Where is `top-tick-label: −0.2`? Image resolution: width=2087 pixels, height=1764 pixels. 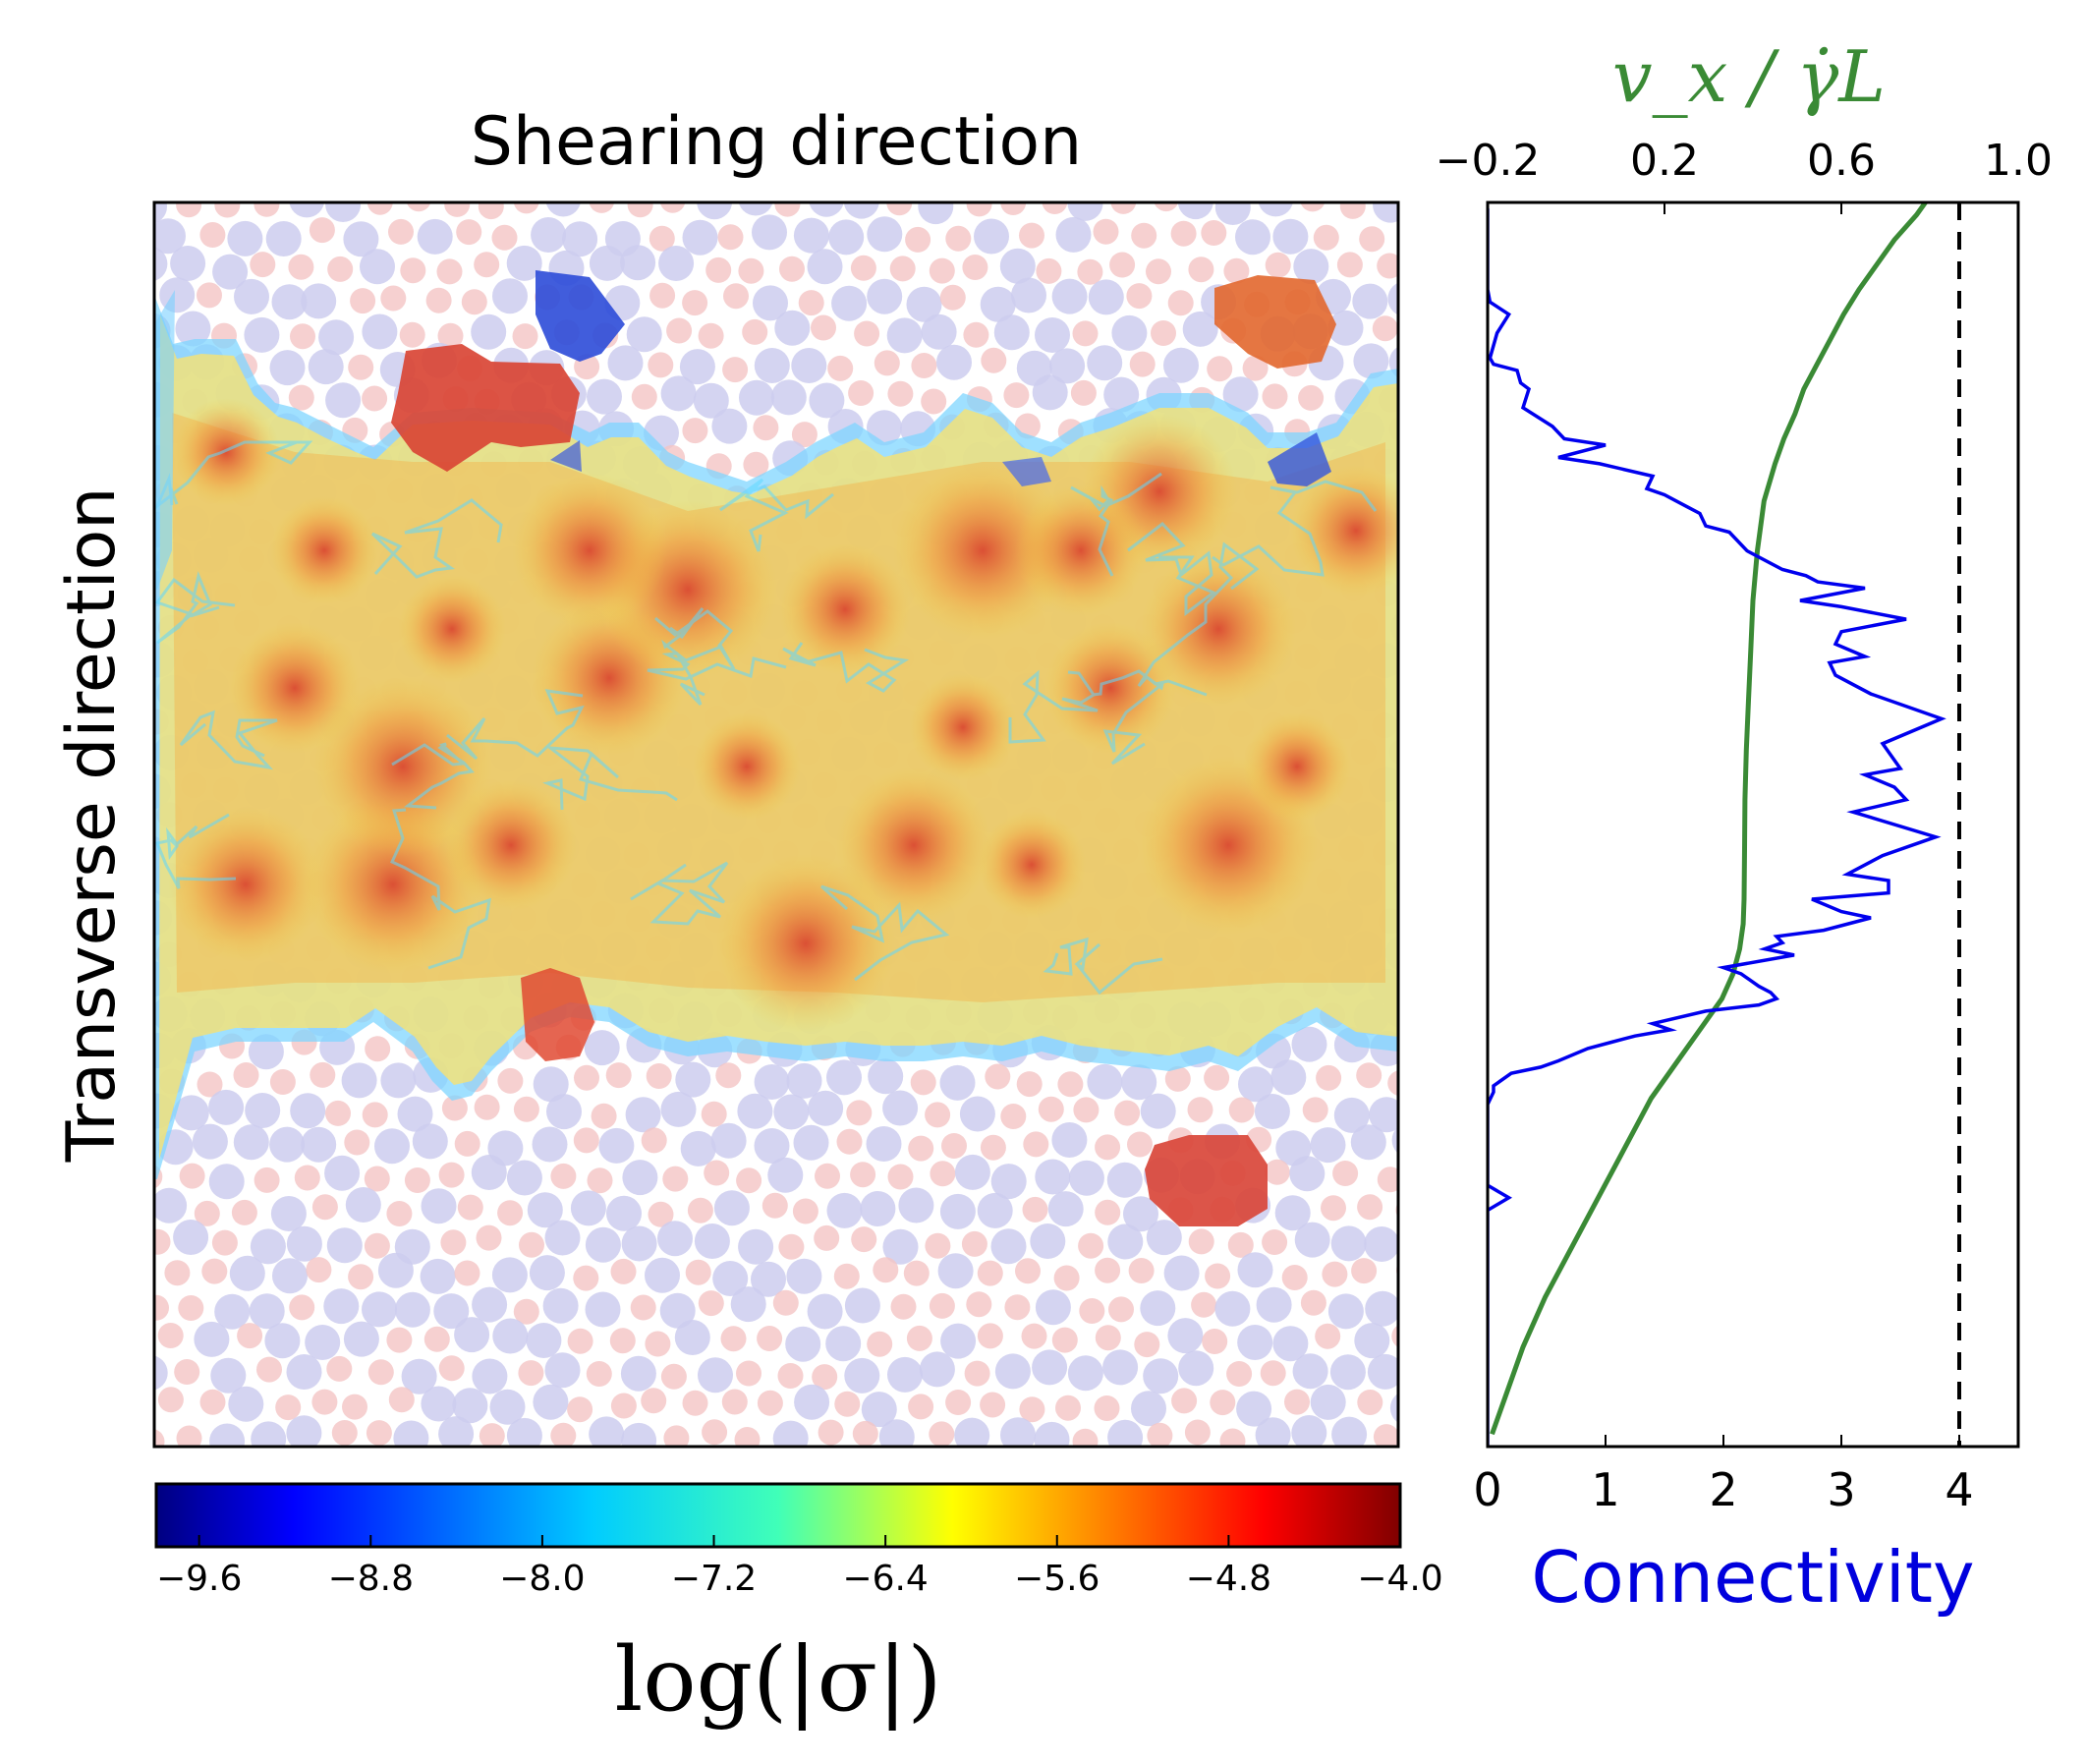 top-tick-label: −0.2 is located at coordinates (1489, 161).